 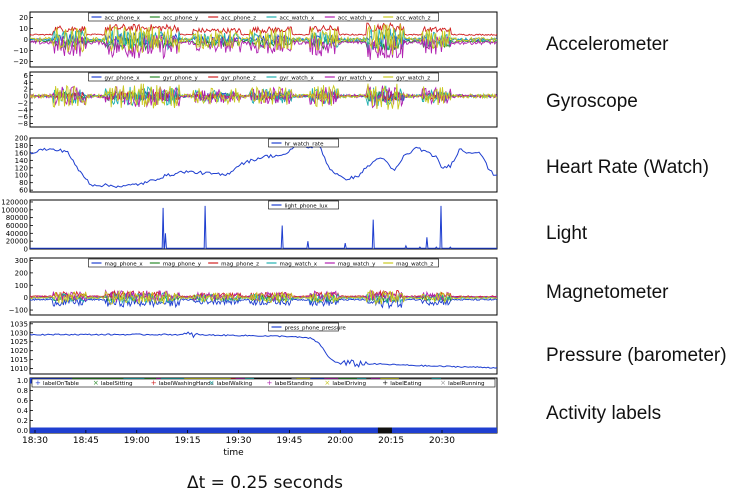 What do you see at coordinates (188, 441) in the screenshot?
I see `x-tick-label: 19:15` at bounding box center [188, 441].